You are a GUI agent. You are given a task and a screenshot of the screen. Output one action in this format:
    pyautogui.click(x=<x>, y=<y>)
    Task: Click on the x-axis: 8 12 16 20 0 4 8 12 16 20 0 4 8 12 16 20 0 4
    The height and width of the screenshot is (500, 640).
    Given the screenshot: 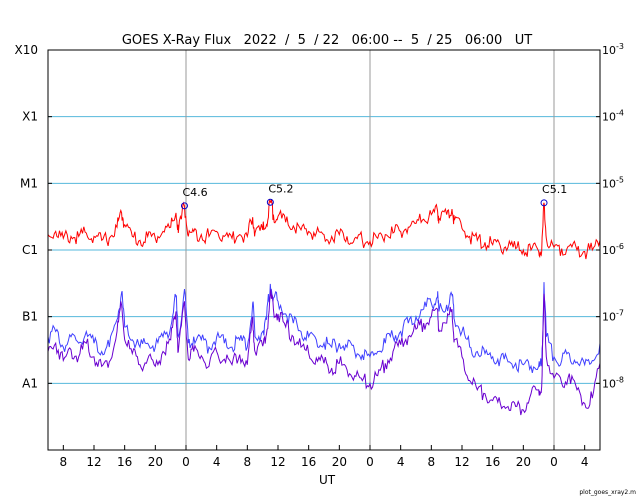 What is the action you would take?
    pyautogui.click(x=324, y=457)
    